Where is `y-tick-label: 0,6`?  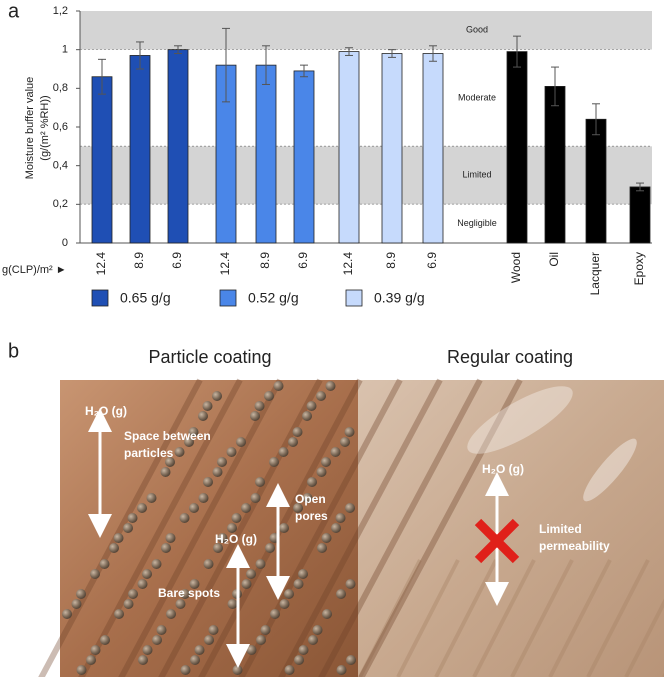
y-tick-label: 0,6 is located at coordinates (60, 127).